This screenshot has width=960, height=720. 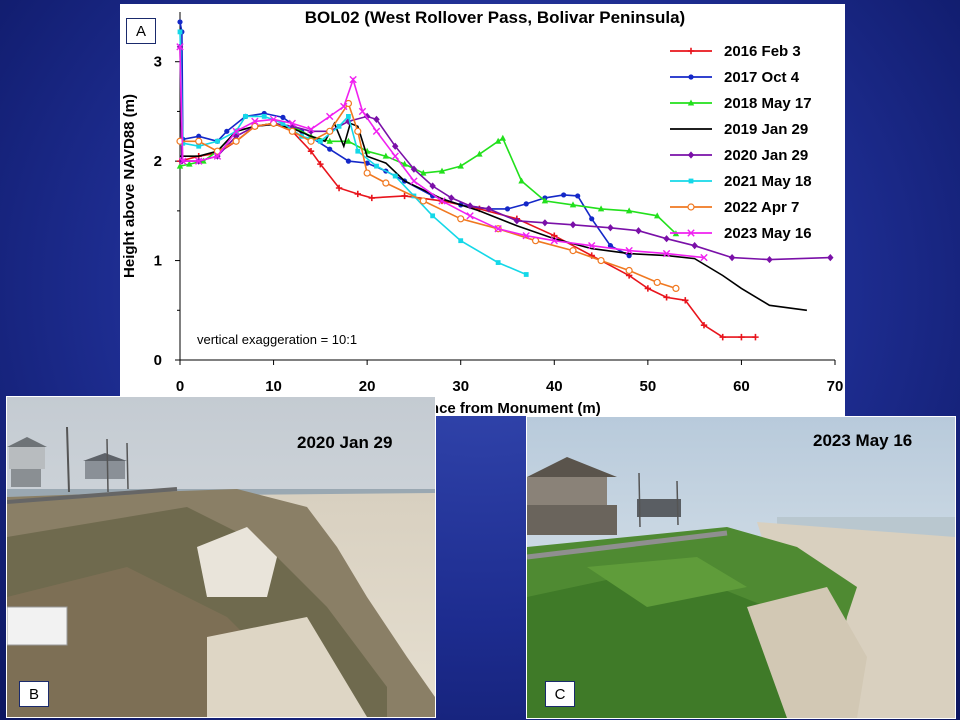 What do you see at coordinates (741, 386) in the screenshot?
I see `x-tick-label: 60` at bounding box center [741, 386].